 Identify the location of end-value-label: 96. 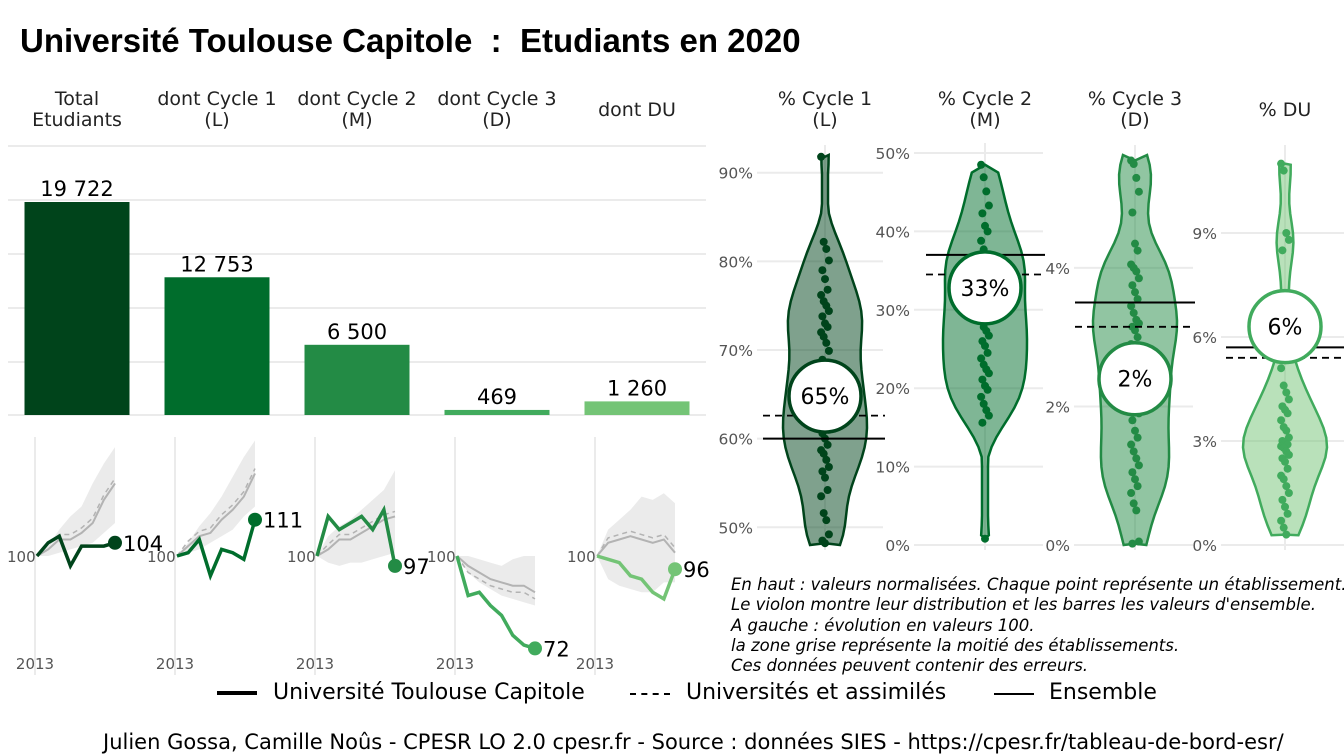
(696, 570).